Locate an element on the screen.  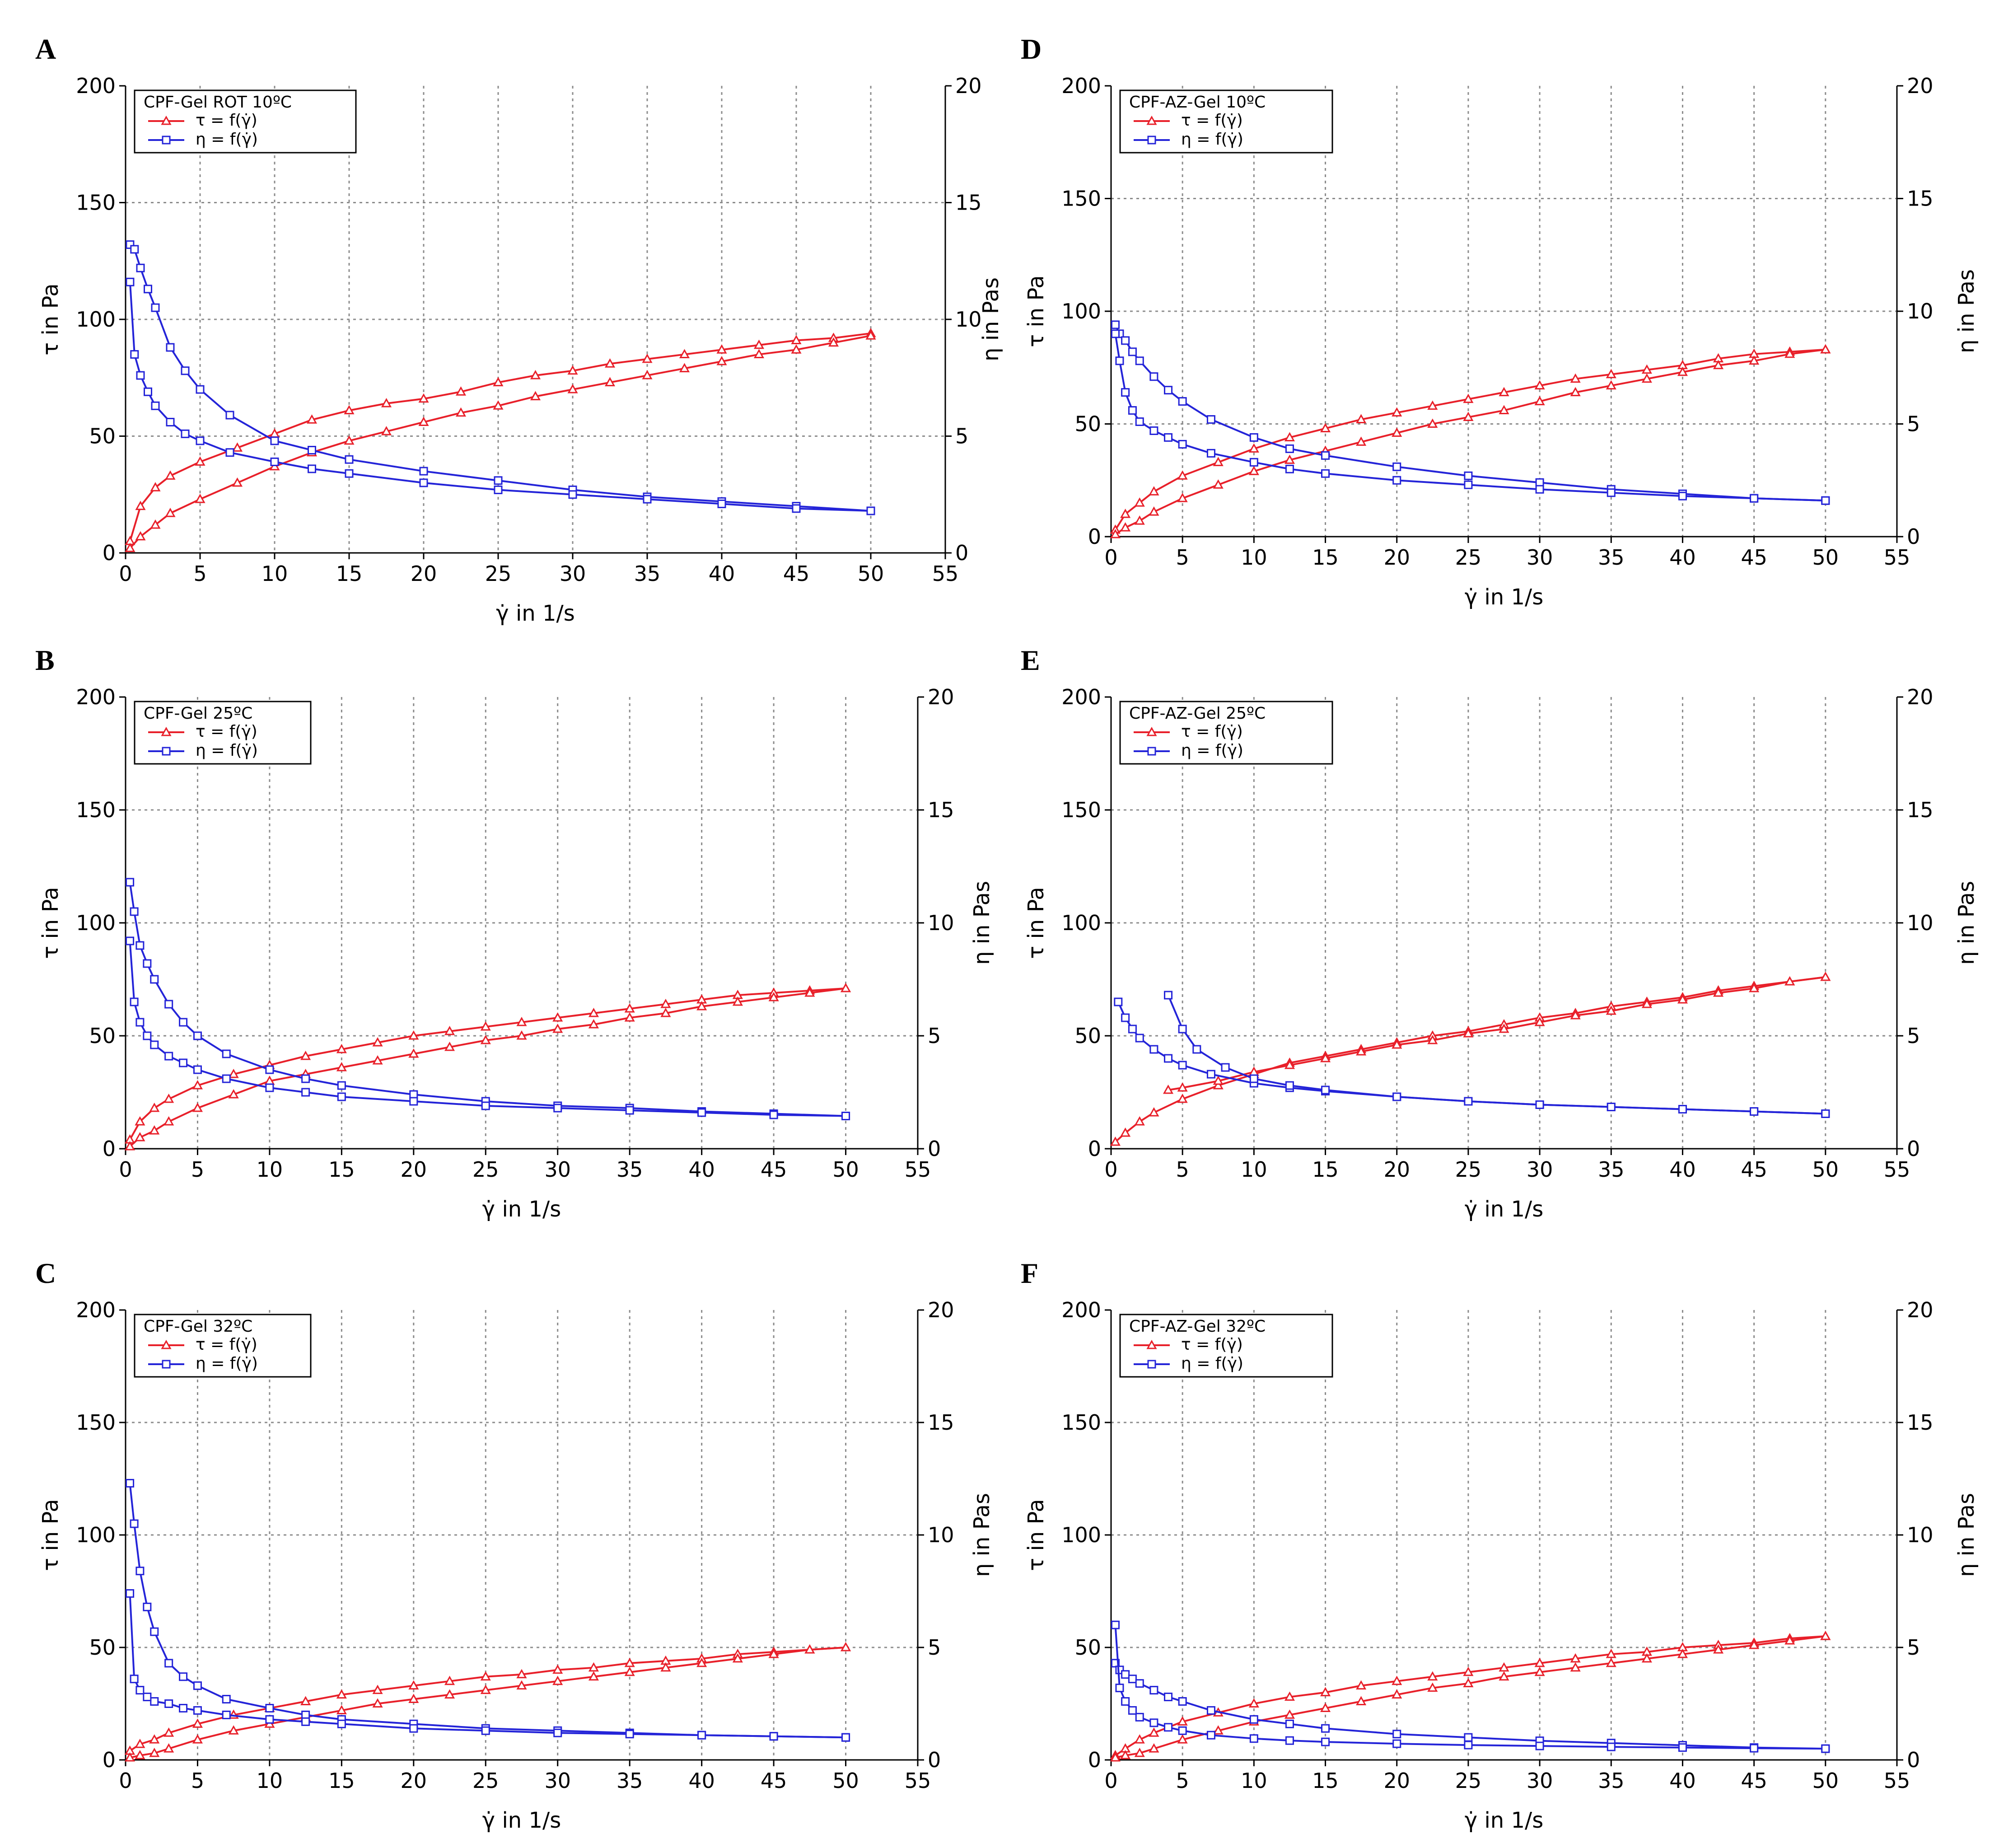
y-right-axis-title: η in Pas is located at coordinates (991, 319).